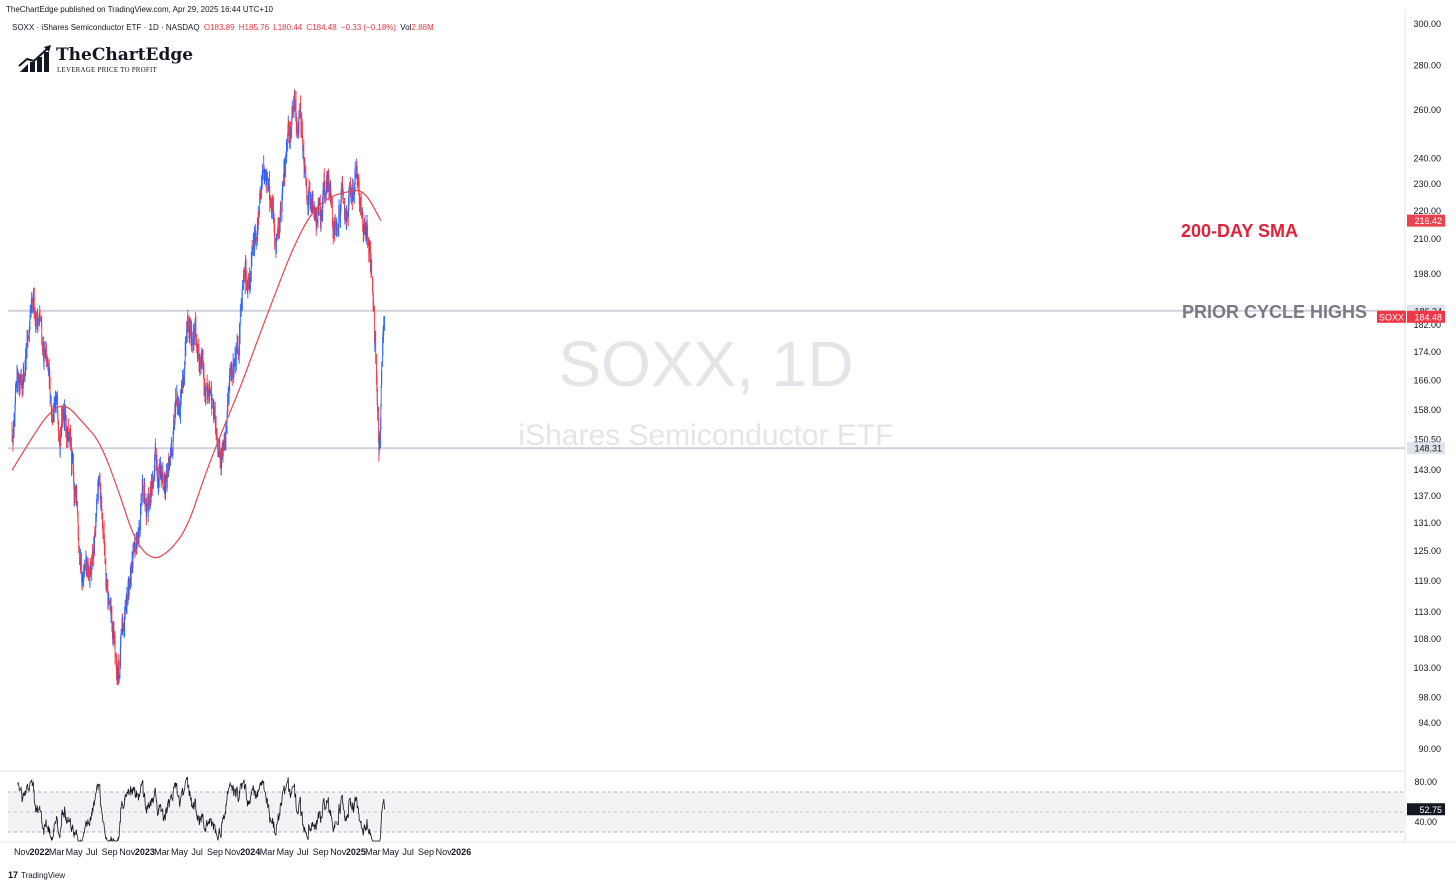  Describe the element at coordinates (1427, 66) in the screenshot. I see `price-axis-tick: 280.00` at that location.